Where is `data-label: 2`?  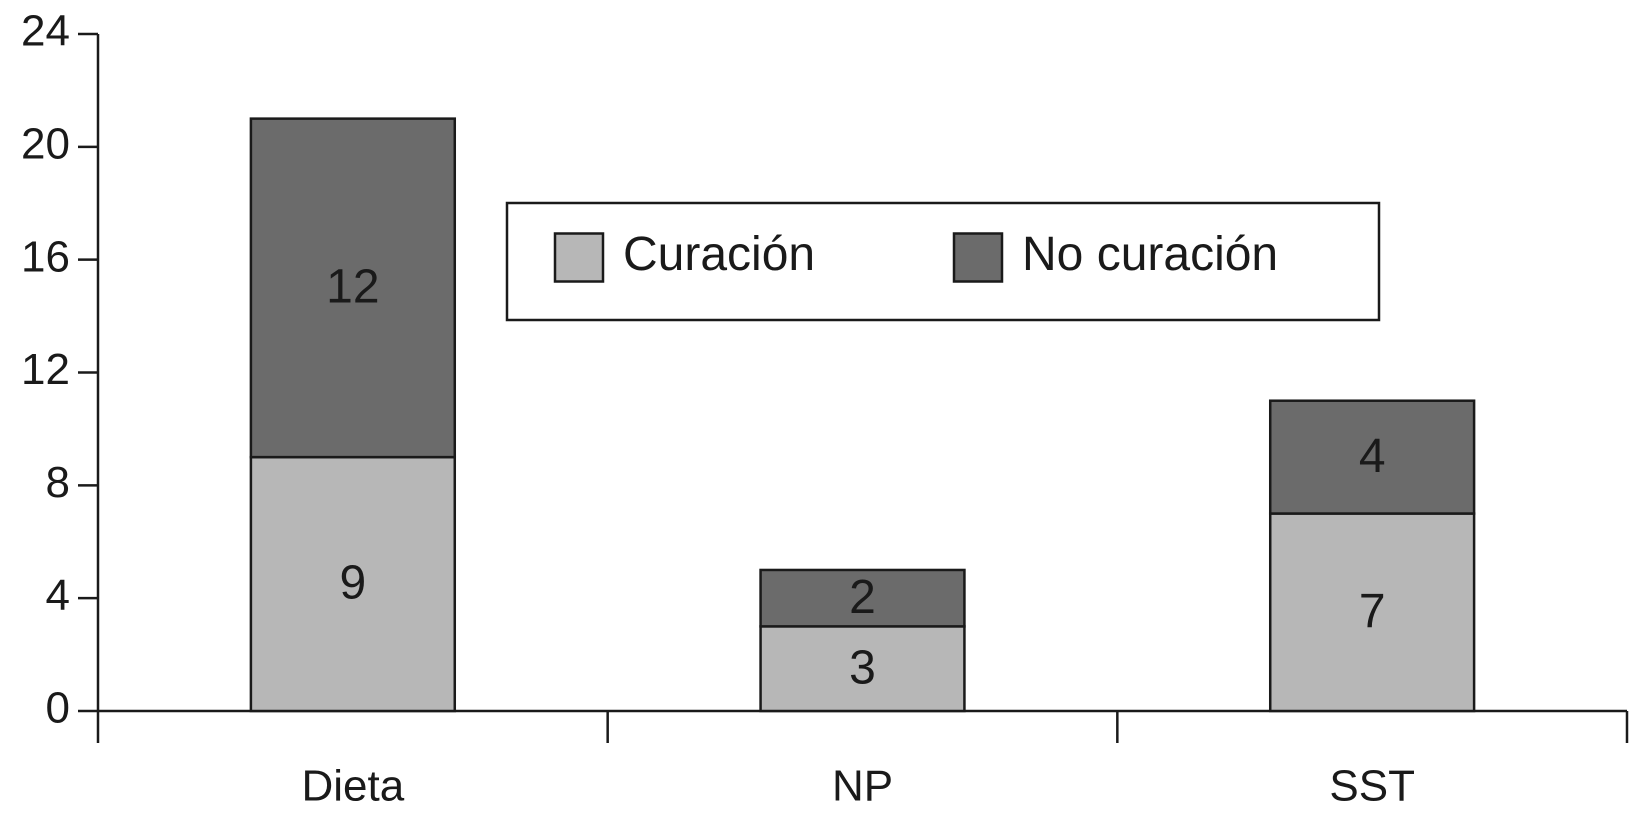 data-label: 2 is located at coordinates (862, 597).